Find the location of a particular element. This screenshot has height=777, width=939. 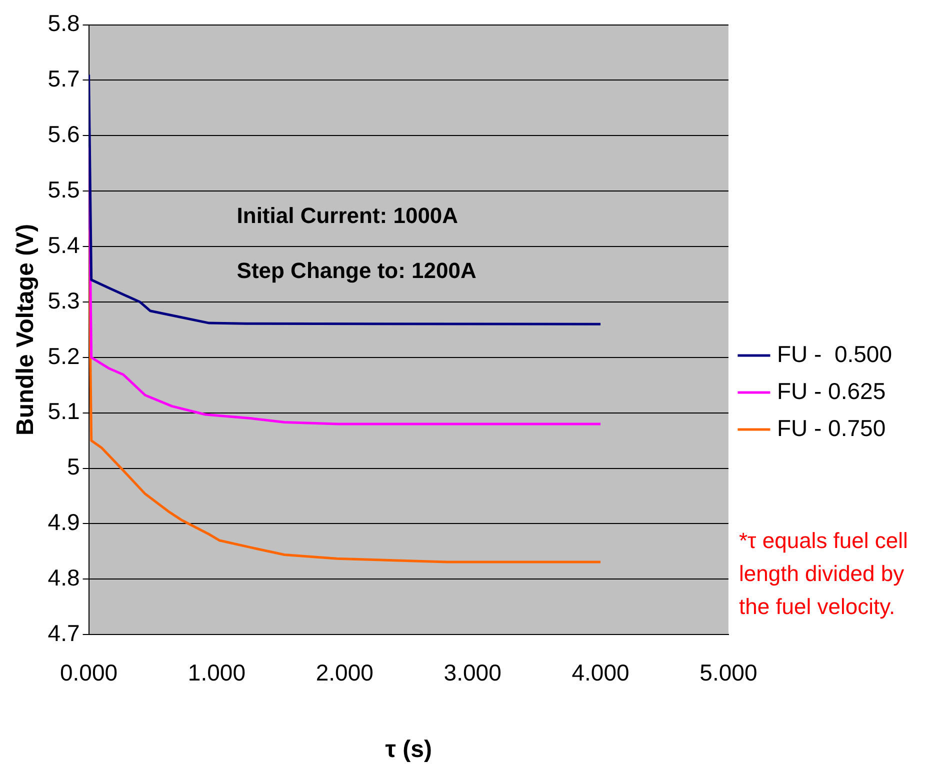

y-tick-label: 5.1 is located at coordinates (64, 411).